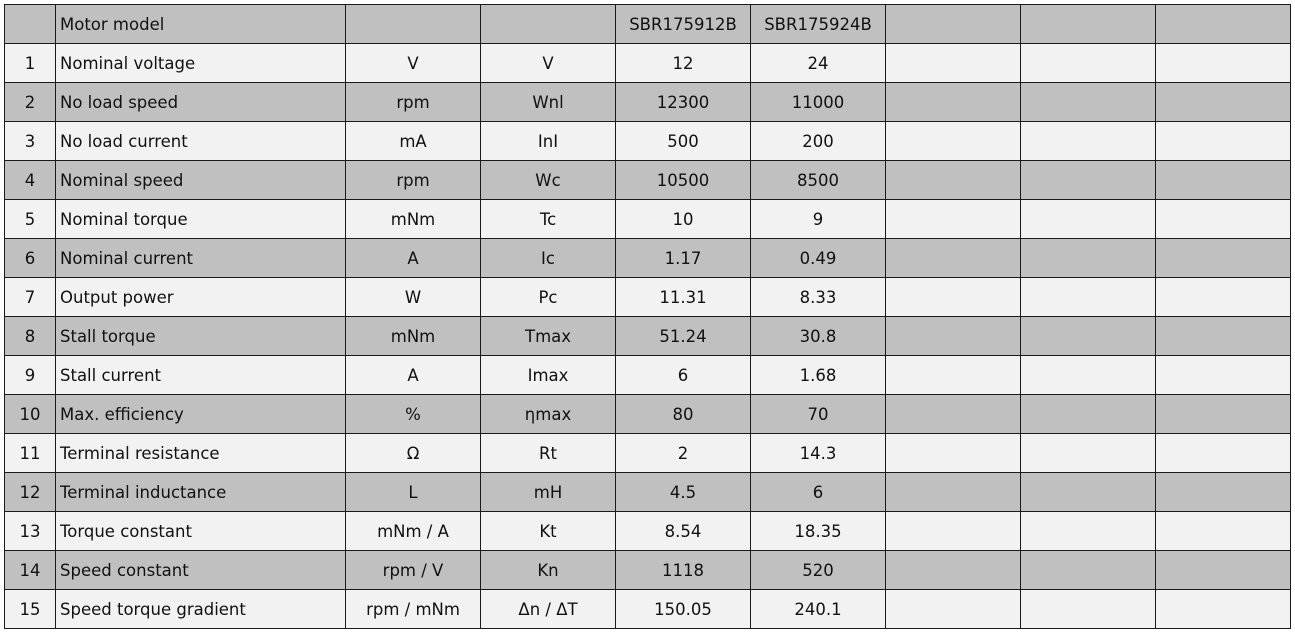 This screenshot has height=632, width=1295. What do you see at coordinates (818, 492) in the screenshot?
I see `value-model-2: 6` at bounding box center [818, 492].